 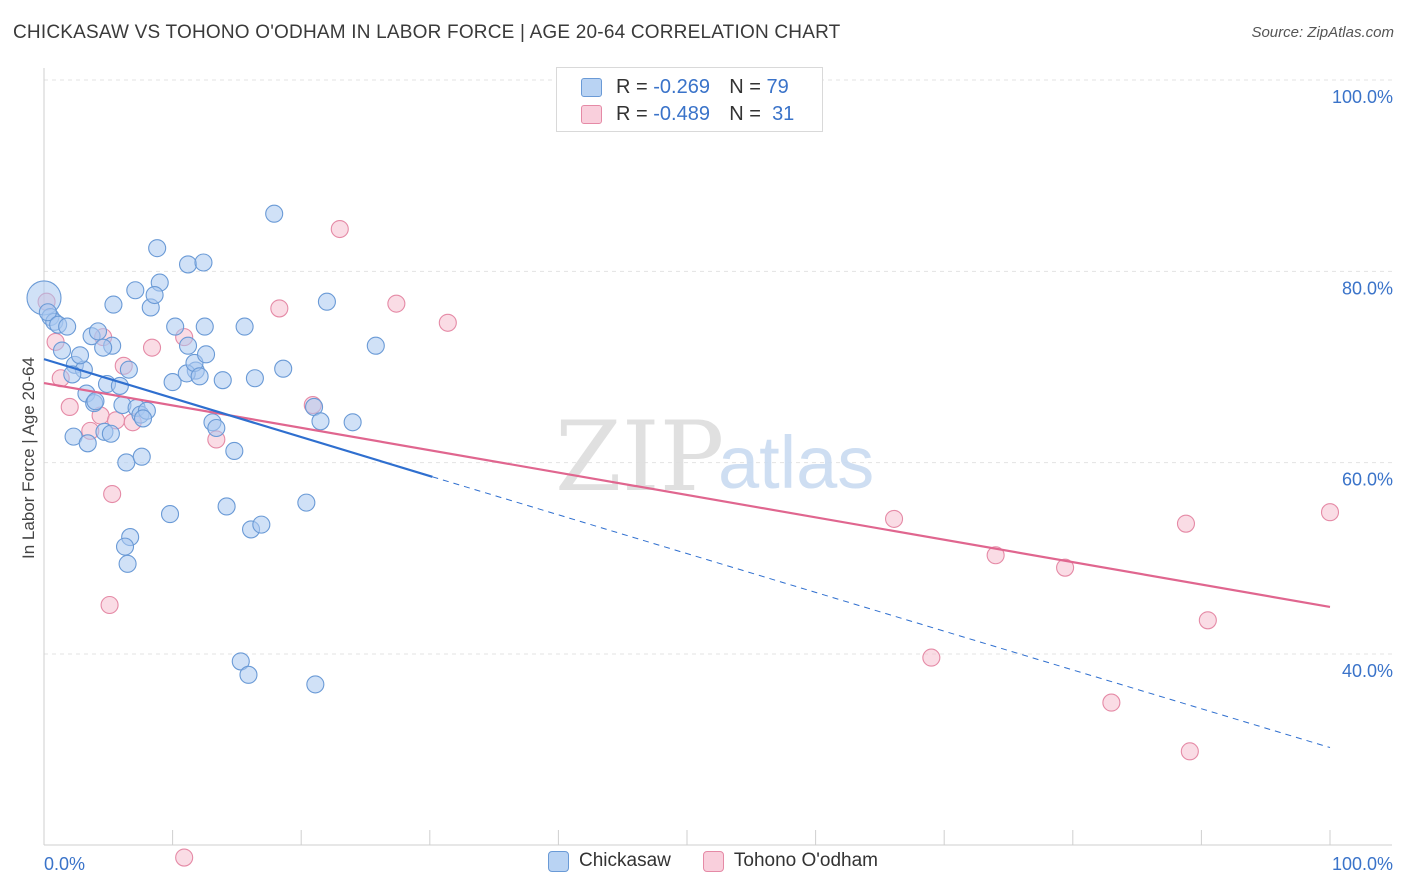 What do you see at coordinates (28, 458) in the screenshot?
I see `y-axis-label: In Labor Force | Age 20-64` at bounding box center [28, 458].